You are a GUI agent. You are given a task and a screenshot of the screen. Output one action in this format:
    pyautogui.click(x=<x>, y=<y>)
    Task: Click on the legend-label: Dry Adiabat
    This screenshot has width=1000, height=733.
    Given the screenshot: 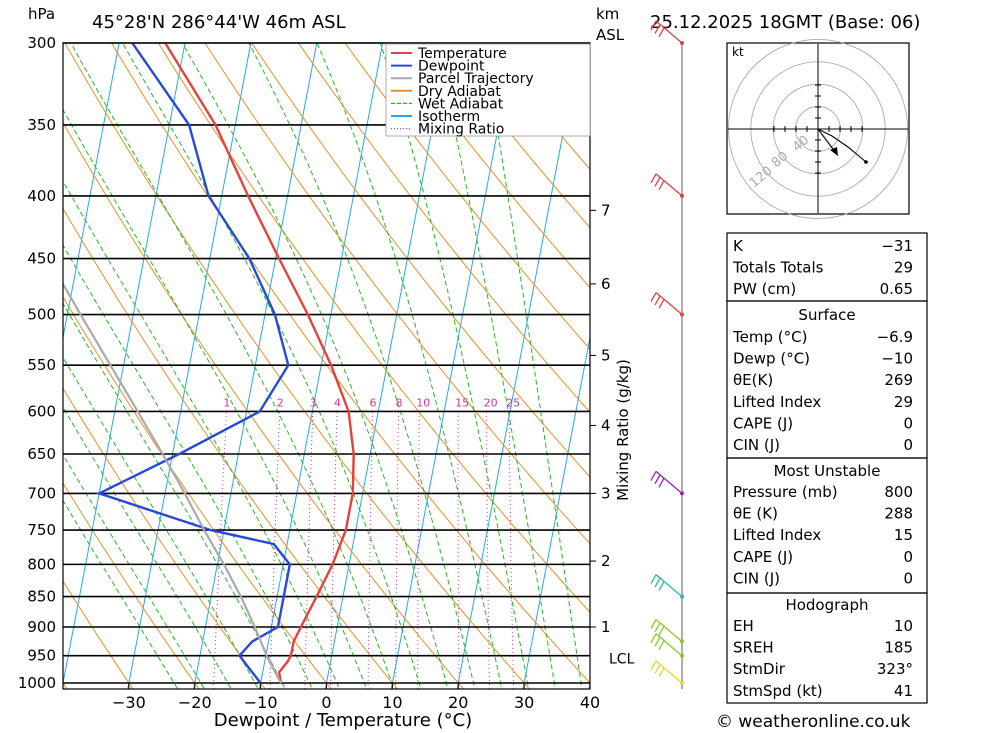 What is the action you would take?
    pyautogui.click(x=459, y=92)
    